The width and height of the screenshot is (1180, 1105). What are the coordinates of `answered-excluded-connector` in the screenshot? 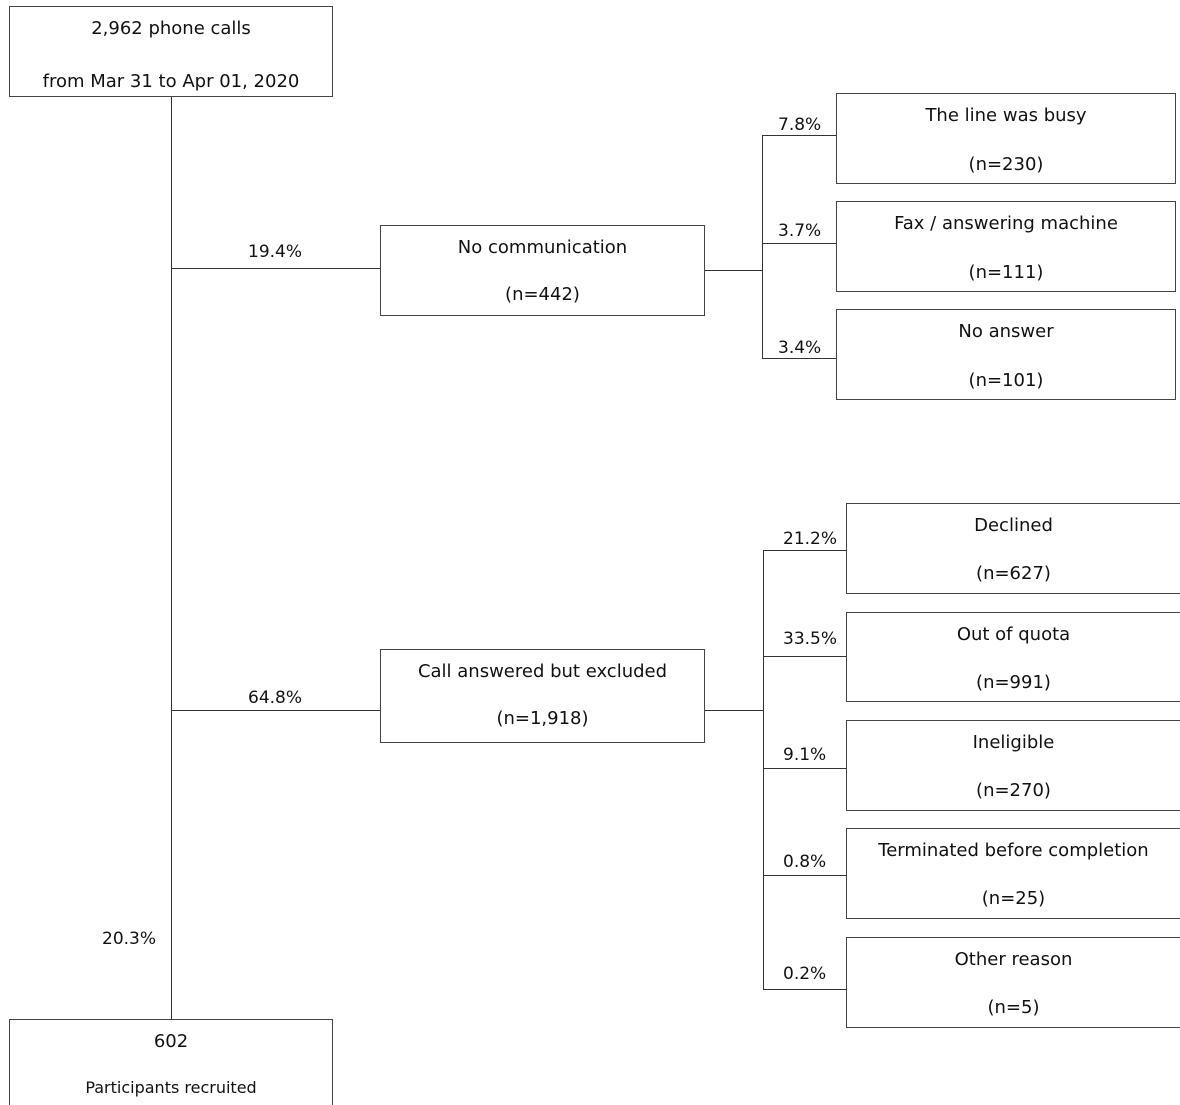 It's located at (734, 710).